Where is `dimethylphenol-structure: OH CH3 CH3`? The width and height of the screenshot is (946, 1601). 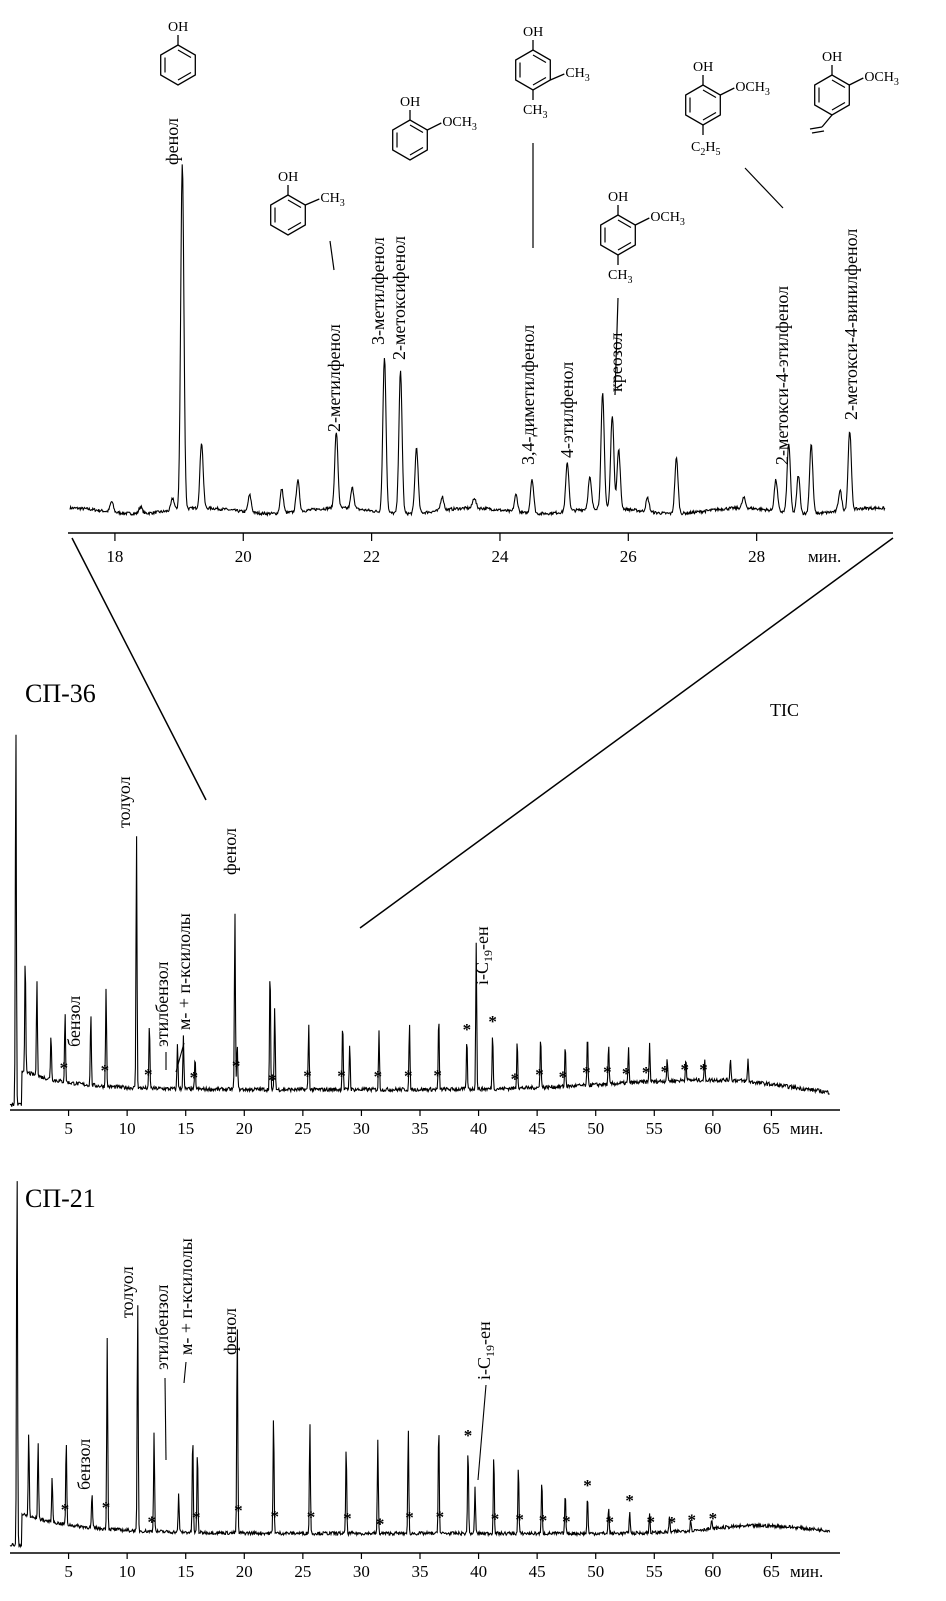 dimethylphenol-structure: OH CH3 CH3 is located at coordinates (552, 73).